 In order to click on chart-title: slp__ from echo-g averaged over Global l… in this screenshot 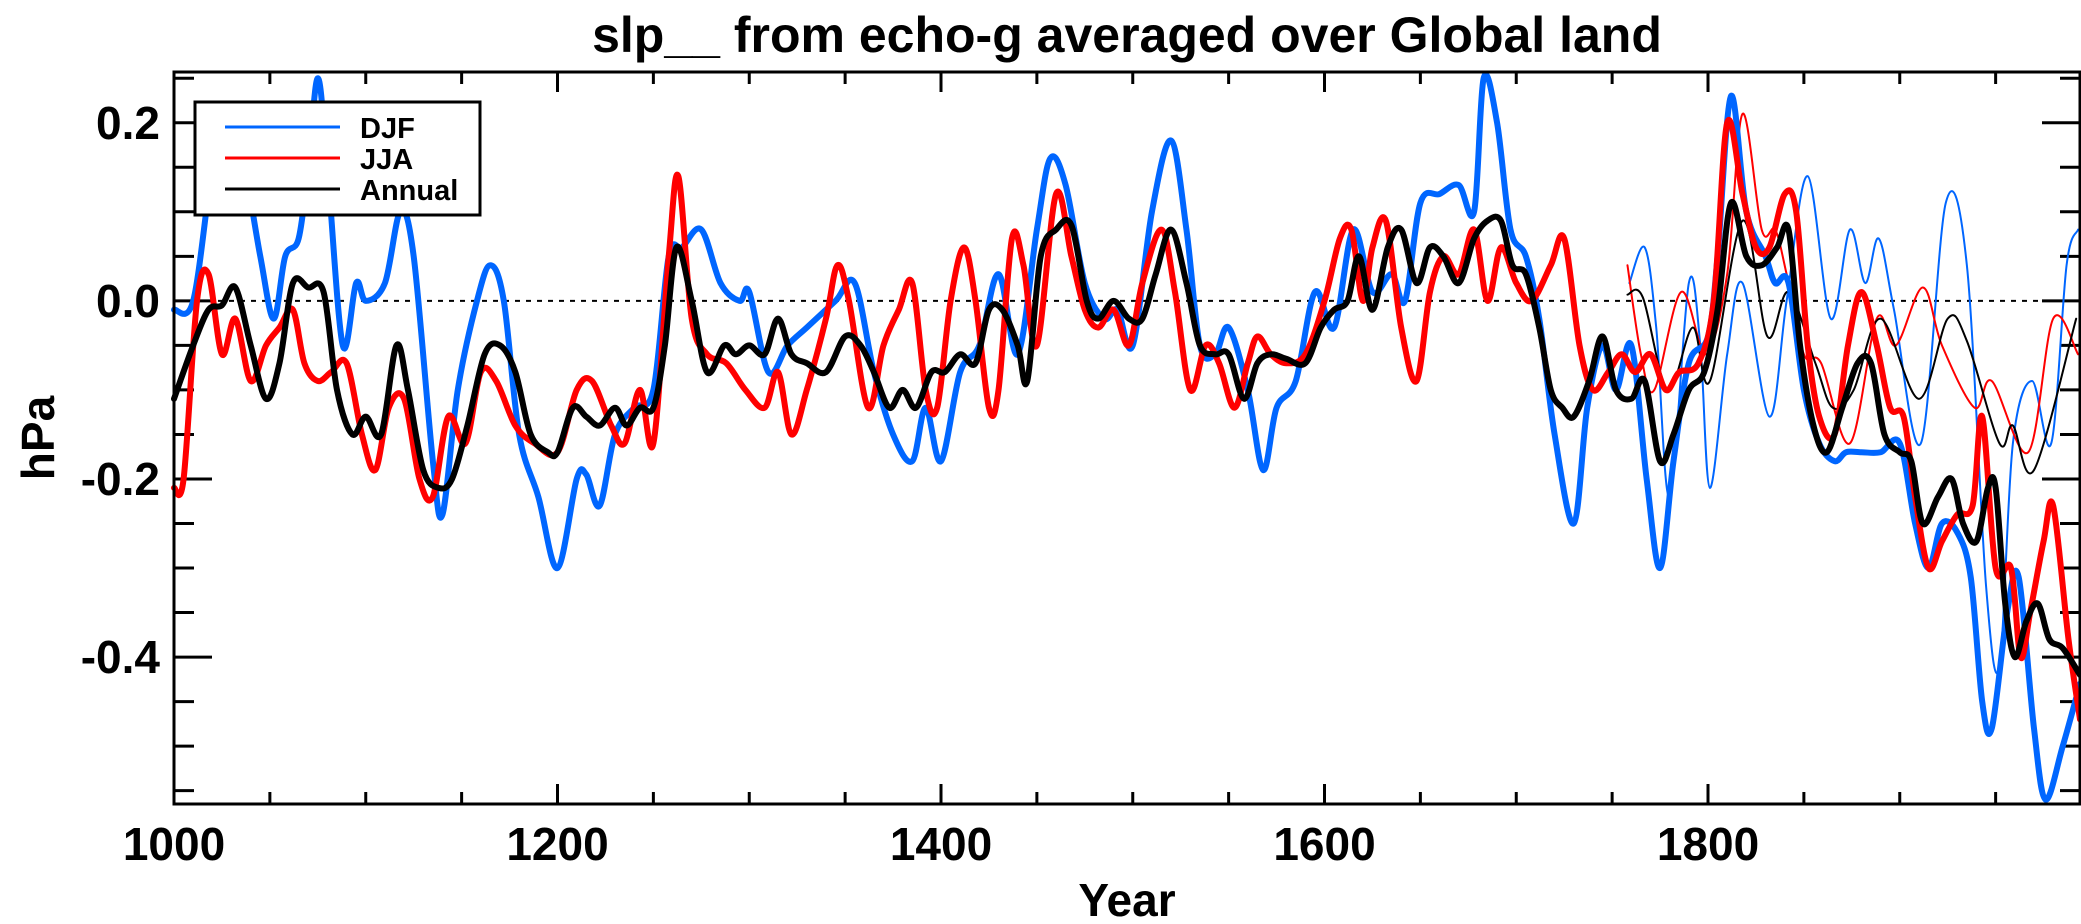, I will do `click(1127, 35)`.